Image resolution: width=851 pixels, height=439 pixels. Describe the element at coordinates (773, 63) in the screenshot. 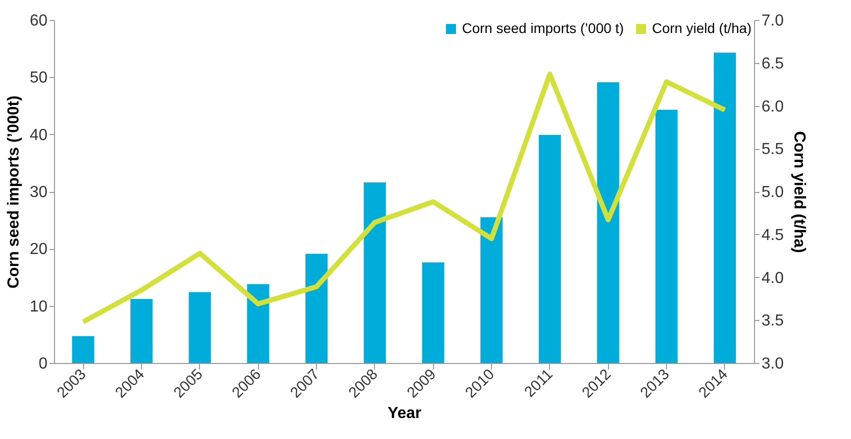

I see `y2-tick-label: 6.5` at that location.